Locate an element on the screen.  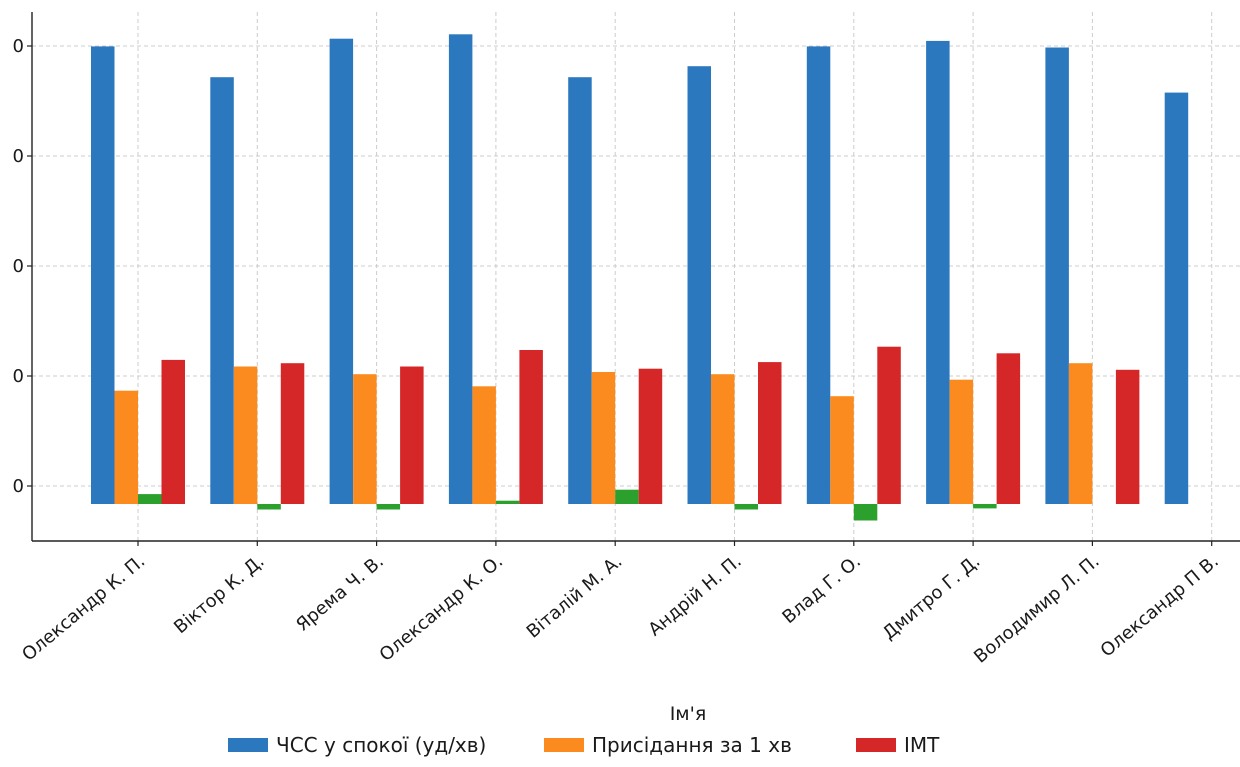
x-tick-label: Володимир Л. П. is located at coordinates (1037, 609).